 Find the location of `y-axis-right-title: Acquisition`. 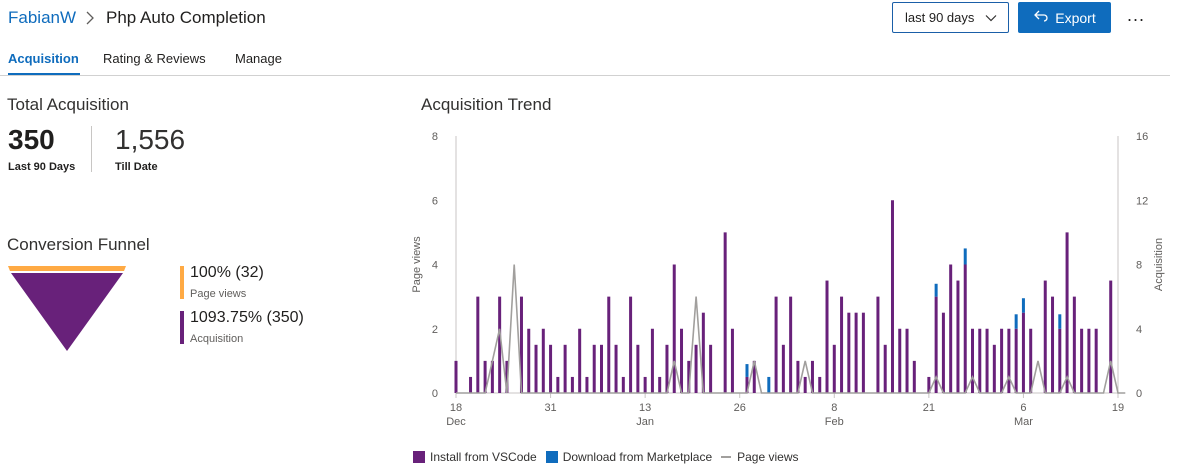

y-axis-right-title: Acquisition is located at coordinates (1159, 264).